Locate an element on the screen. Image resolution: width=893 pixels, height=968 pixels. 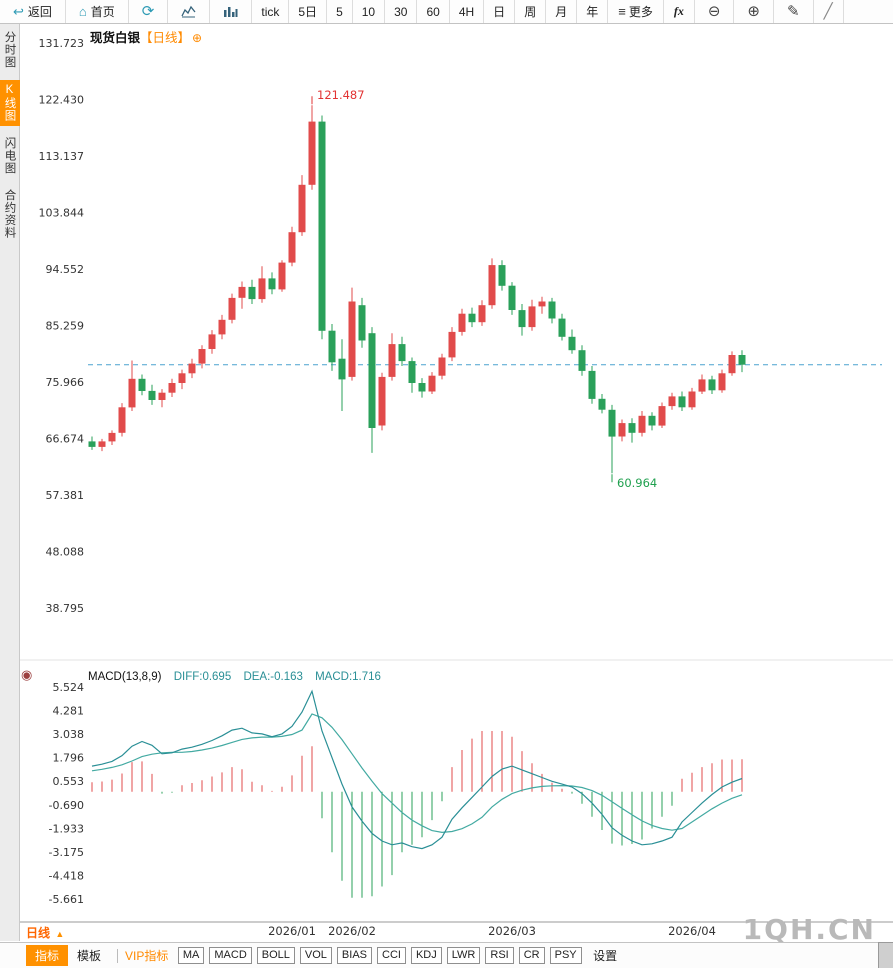
macd-axis-label: 4.281 is located at coordinates (69, 711).